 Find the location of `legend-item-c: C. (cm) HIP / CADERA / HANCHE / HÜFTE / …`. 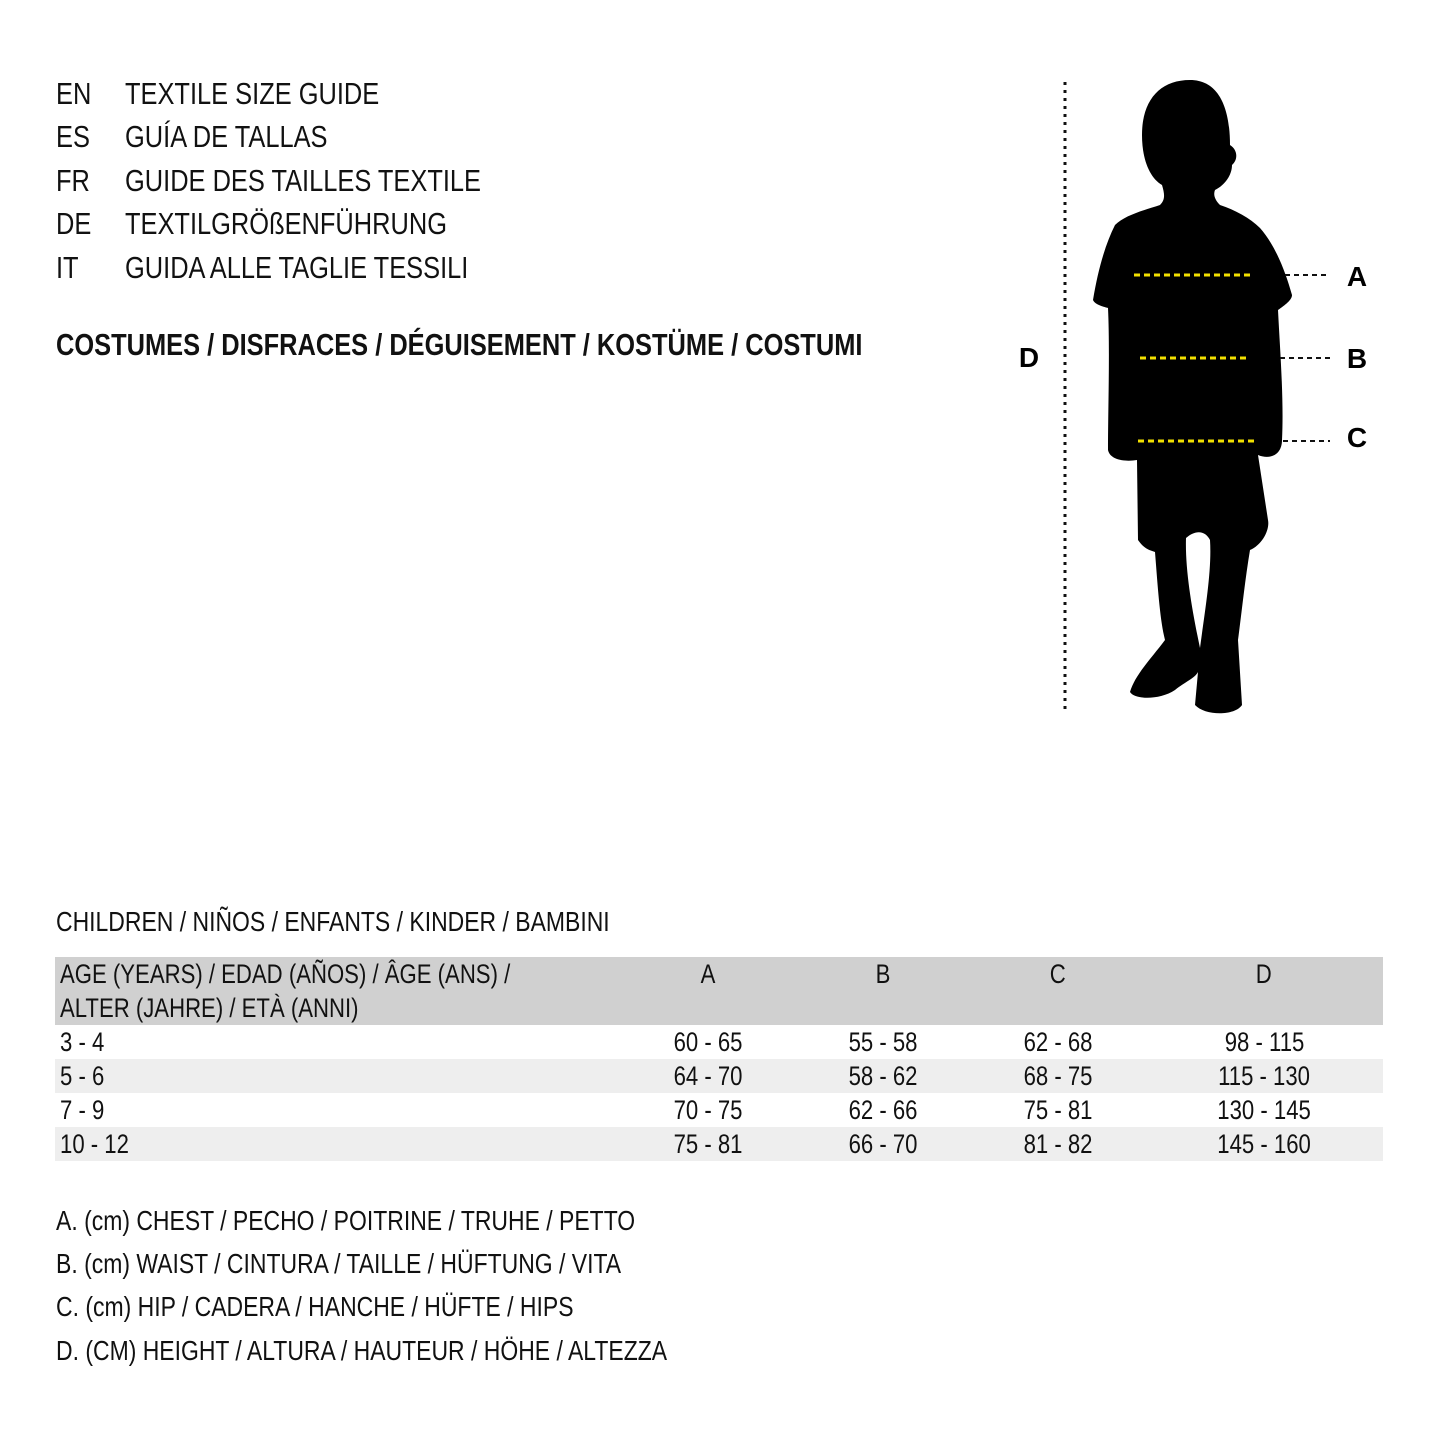

legend-item-c: C. (cm) HIP / CADERA / HANCHE / HÜFTE / … is located at coordinates (371, 1307).